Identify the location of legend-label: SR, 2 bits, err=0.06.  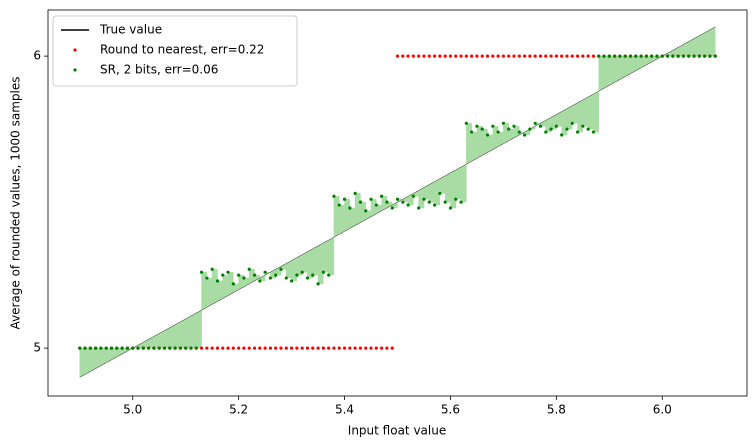
(159, 70).